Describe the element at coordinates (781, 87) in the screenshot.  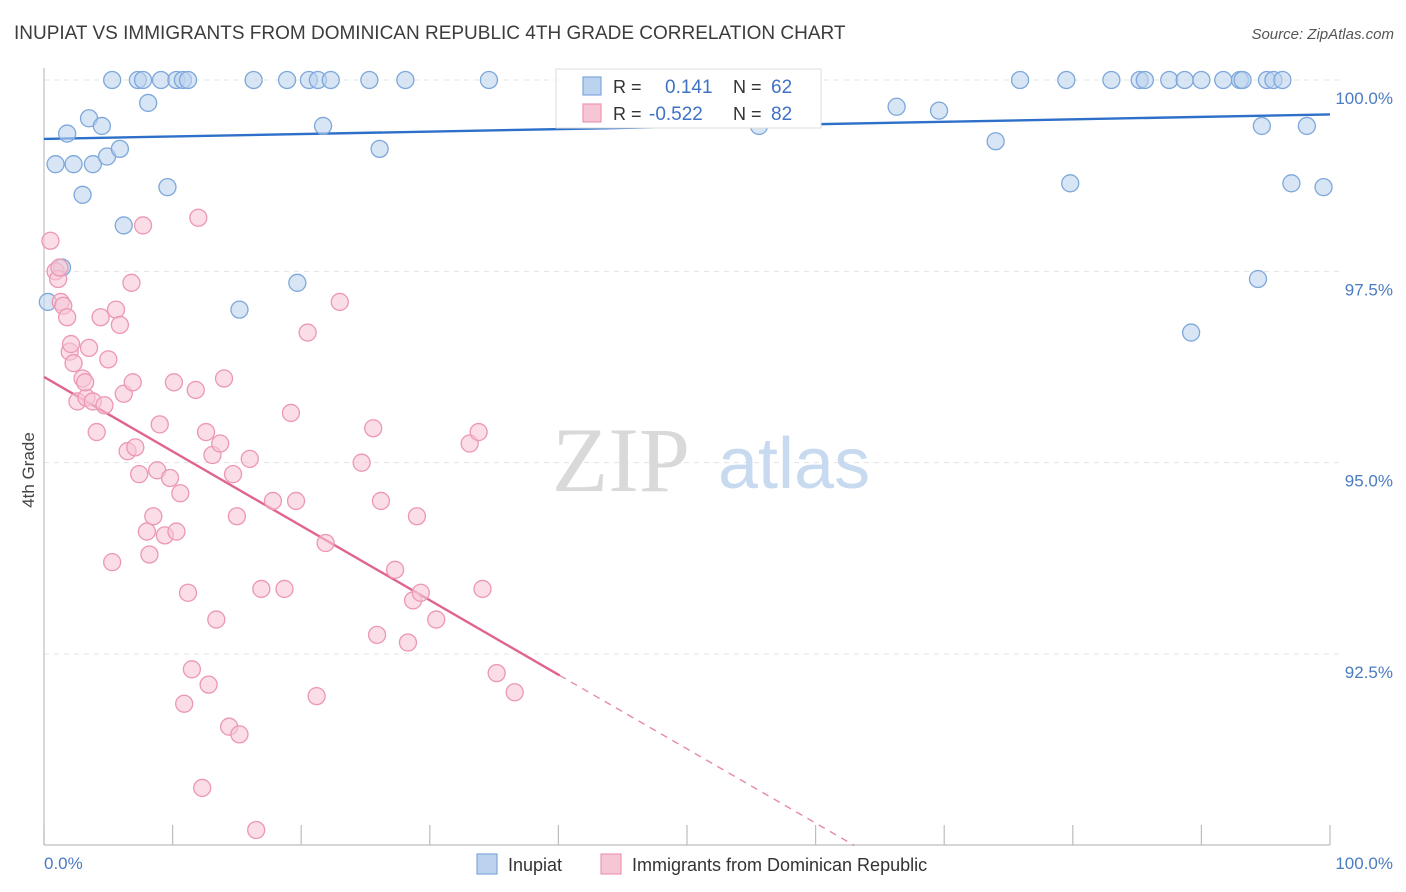
I see `stats-n-value-inupiat: 62` at that location.